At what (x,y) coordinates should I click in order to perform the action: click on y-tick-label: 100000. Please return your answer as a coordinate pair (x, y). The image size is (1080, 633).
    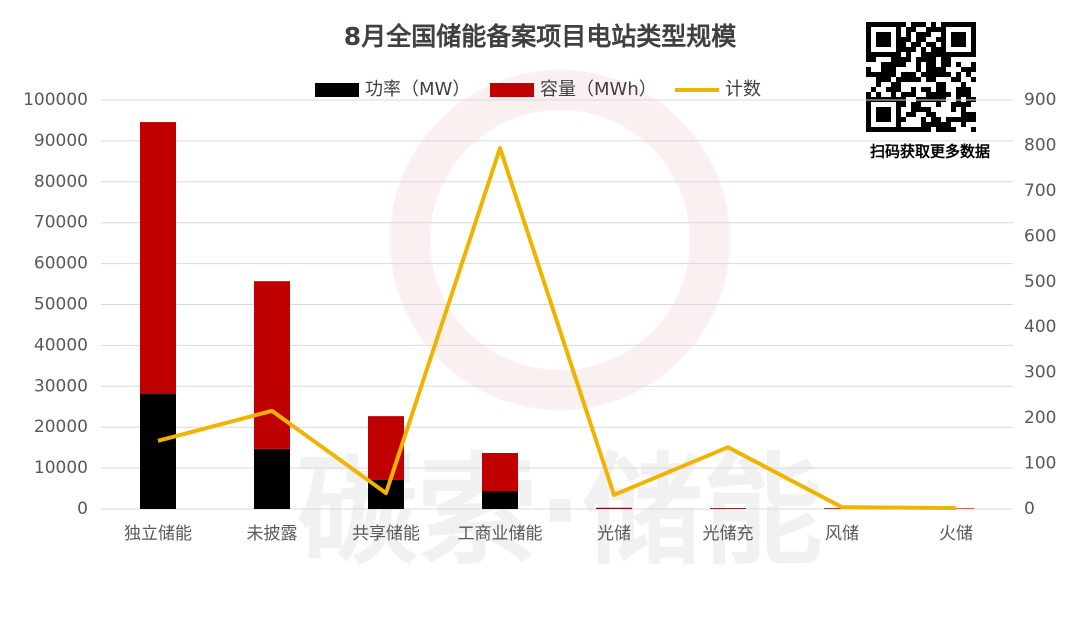
    Looking at the image, I should click on (55, 100).